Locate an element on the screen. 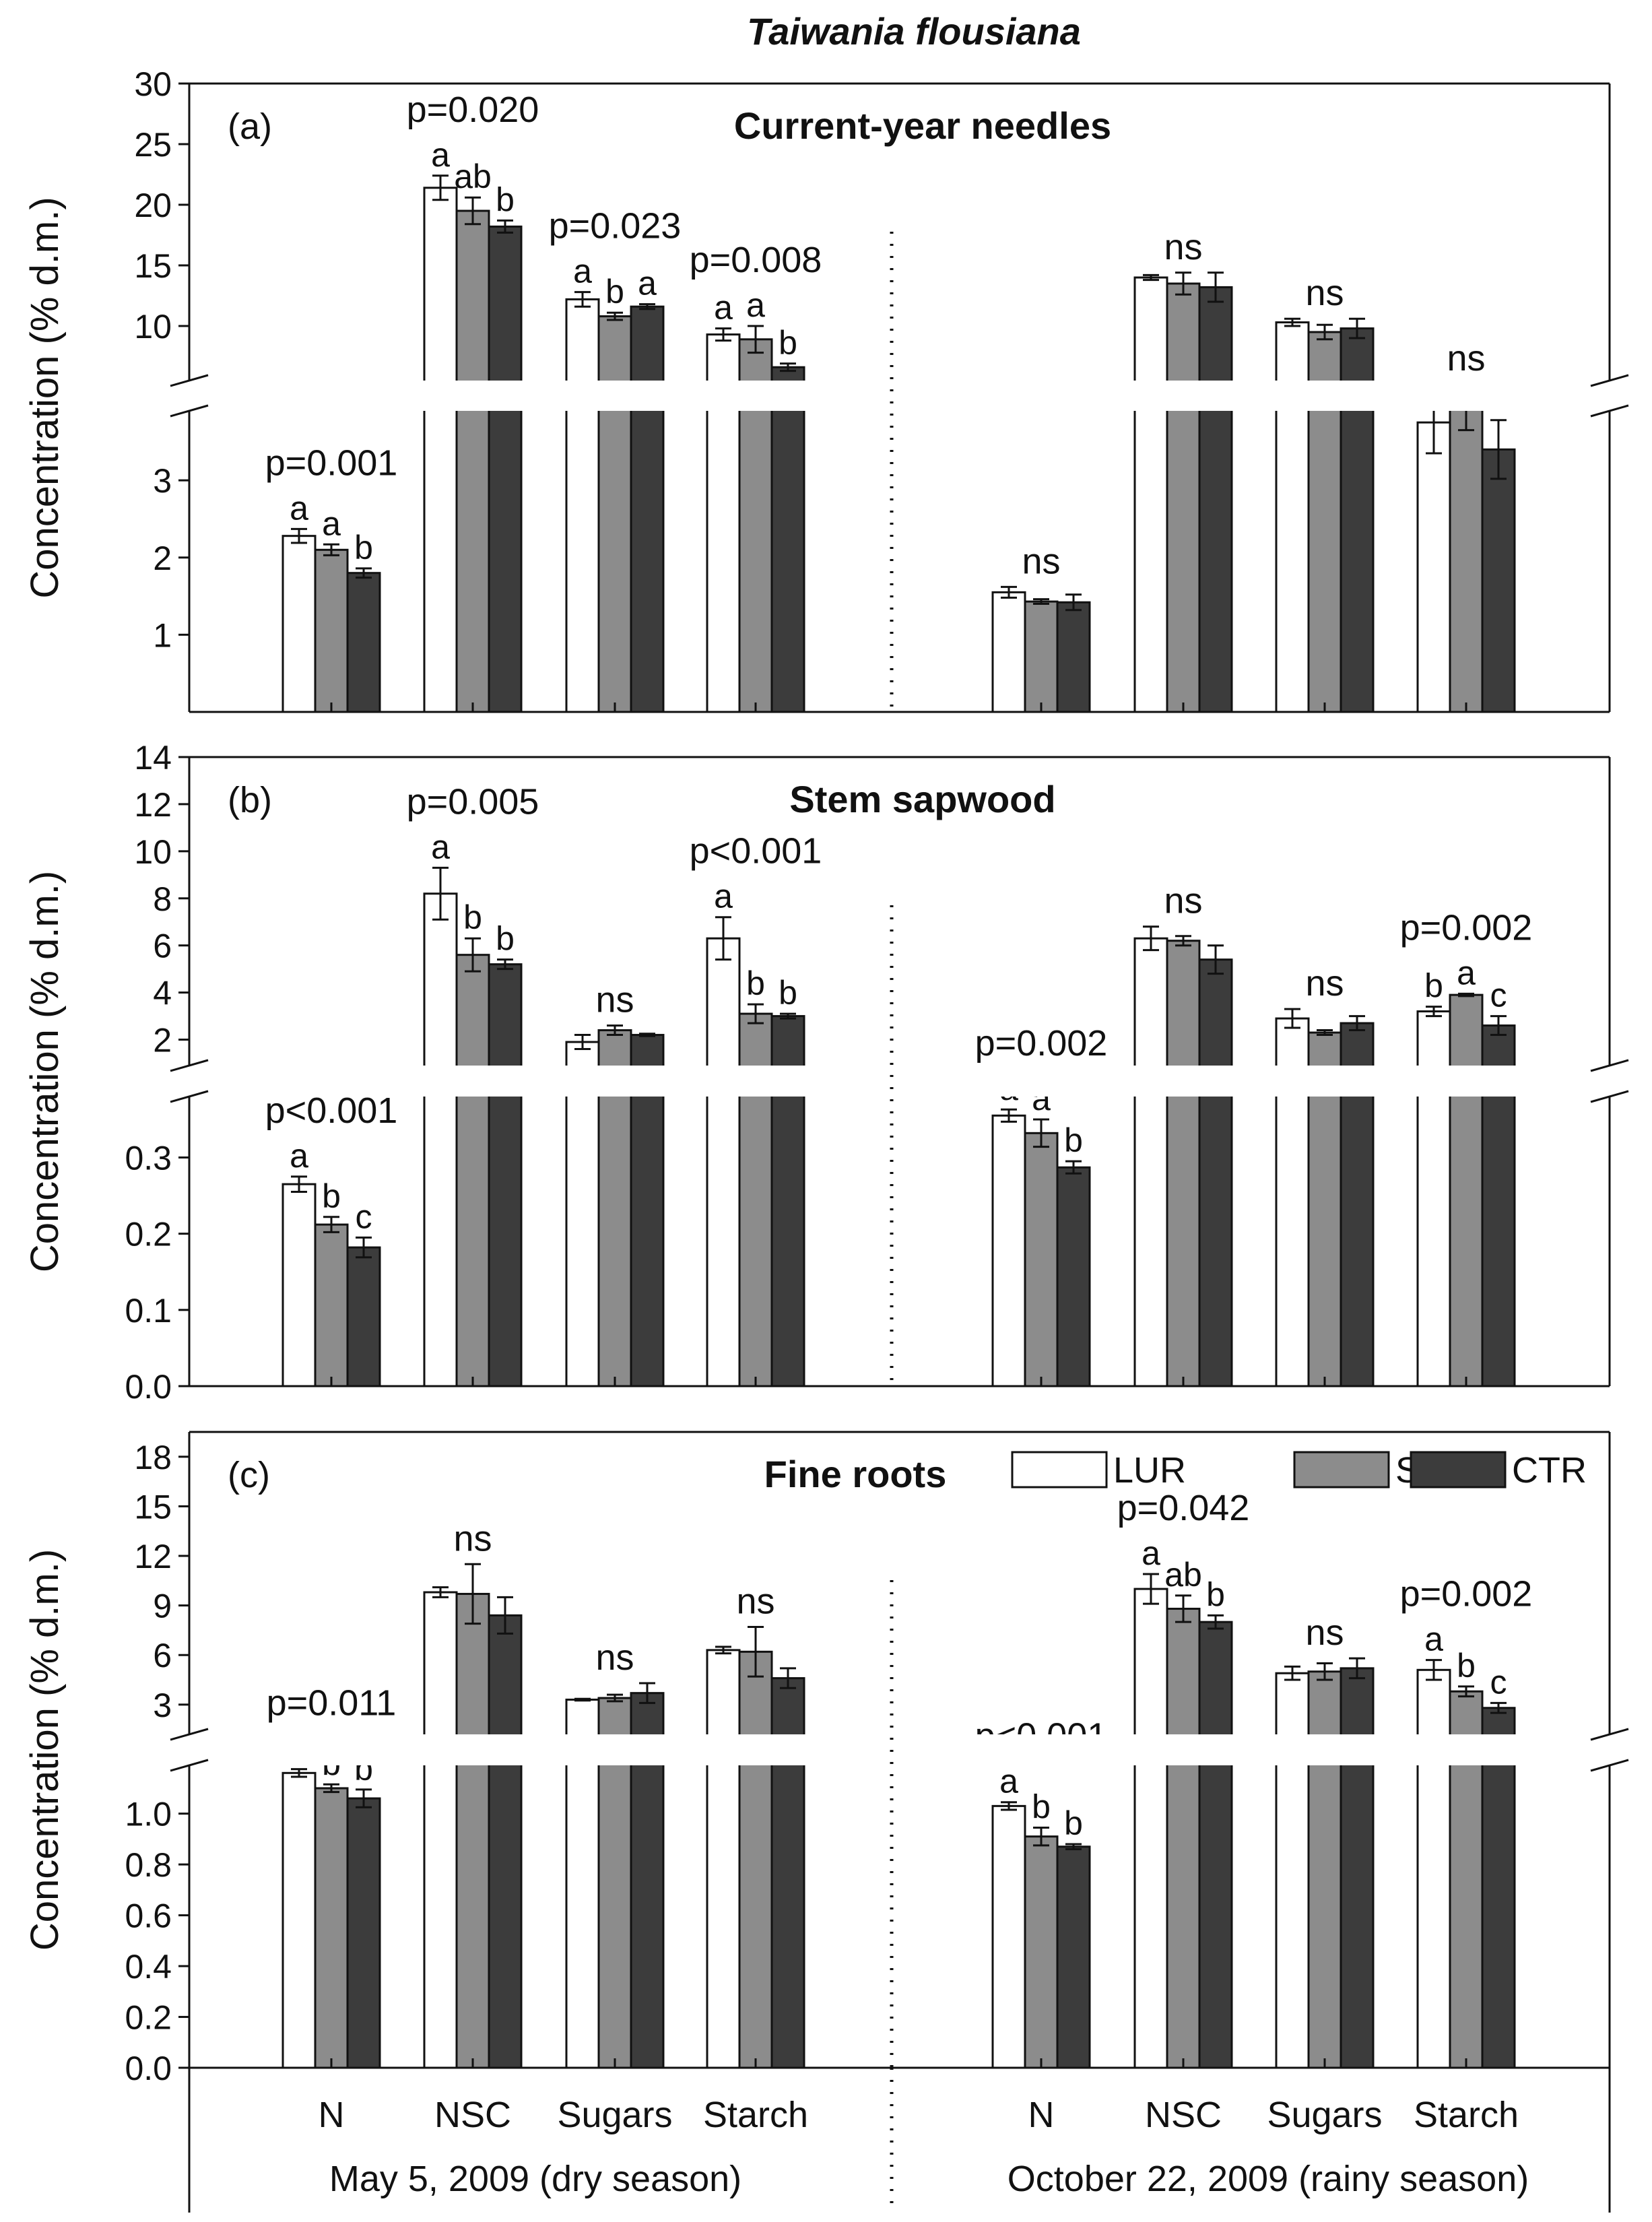 The image size is (1652, 2222). stat-label: p=0.008 is located at coordinates (756, 260).